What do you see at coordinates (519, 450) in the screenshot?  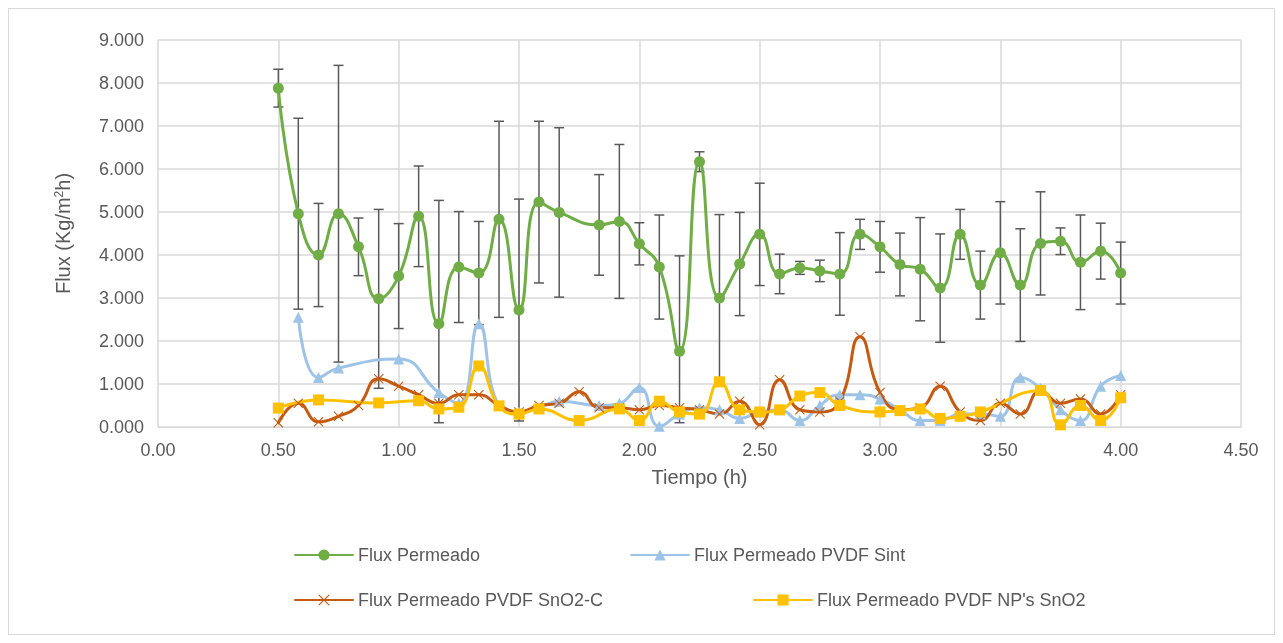 I see `x-tick-label: 1.50` at bounding box center [519, 450].